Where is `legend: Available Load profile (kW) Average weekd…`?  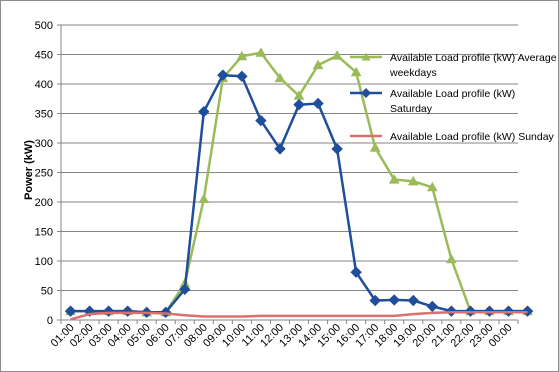
legend: Available Load profile (kW) Average weekd… is located at coordinates (453, 97).